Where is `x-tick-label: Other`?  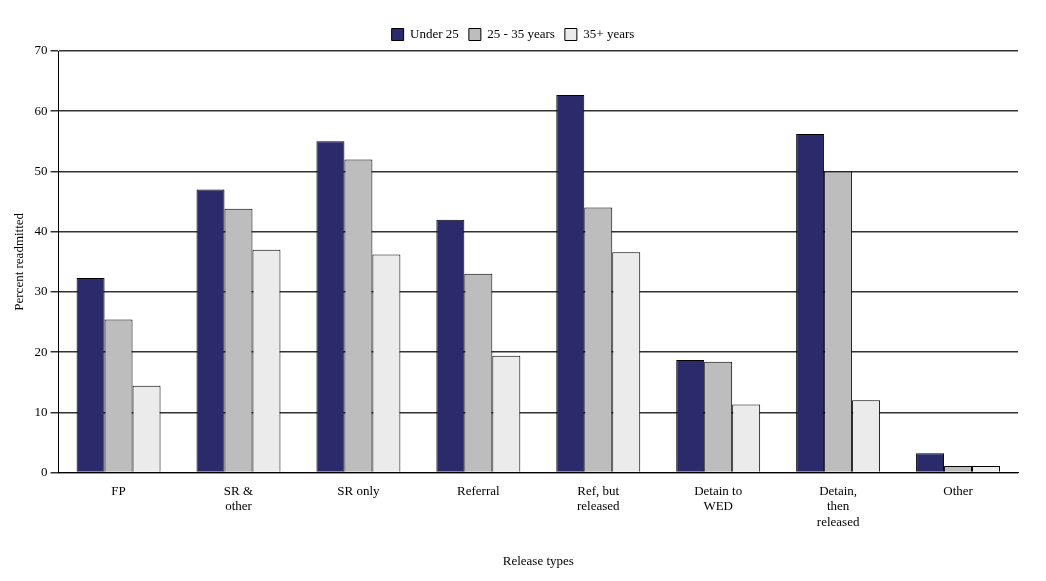
x-tick-label: Other is located at coordinates (958, 490).